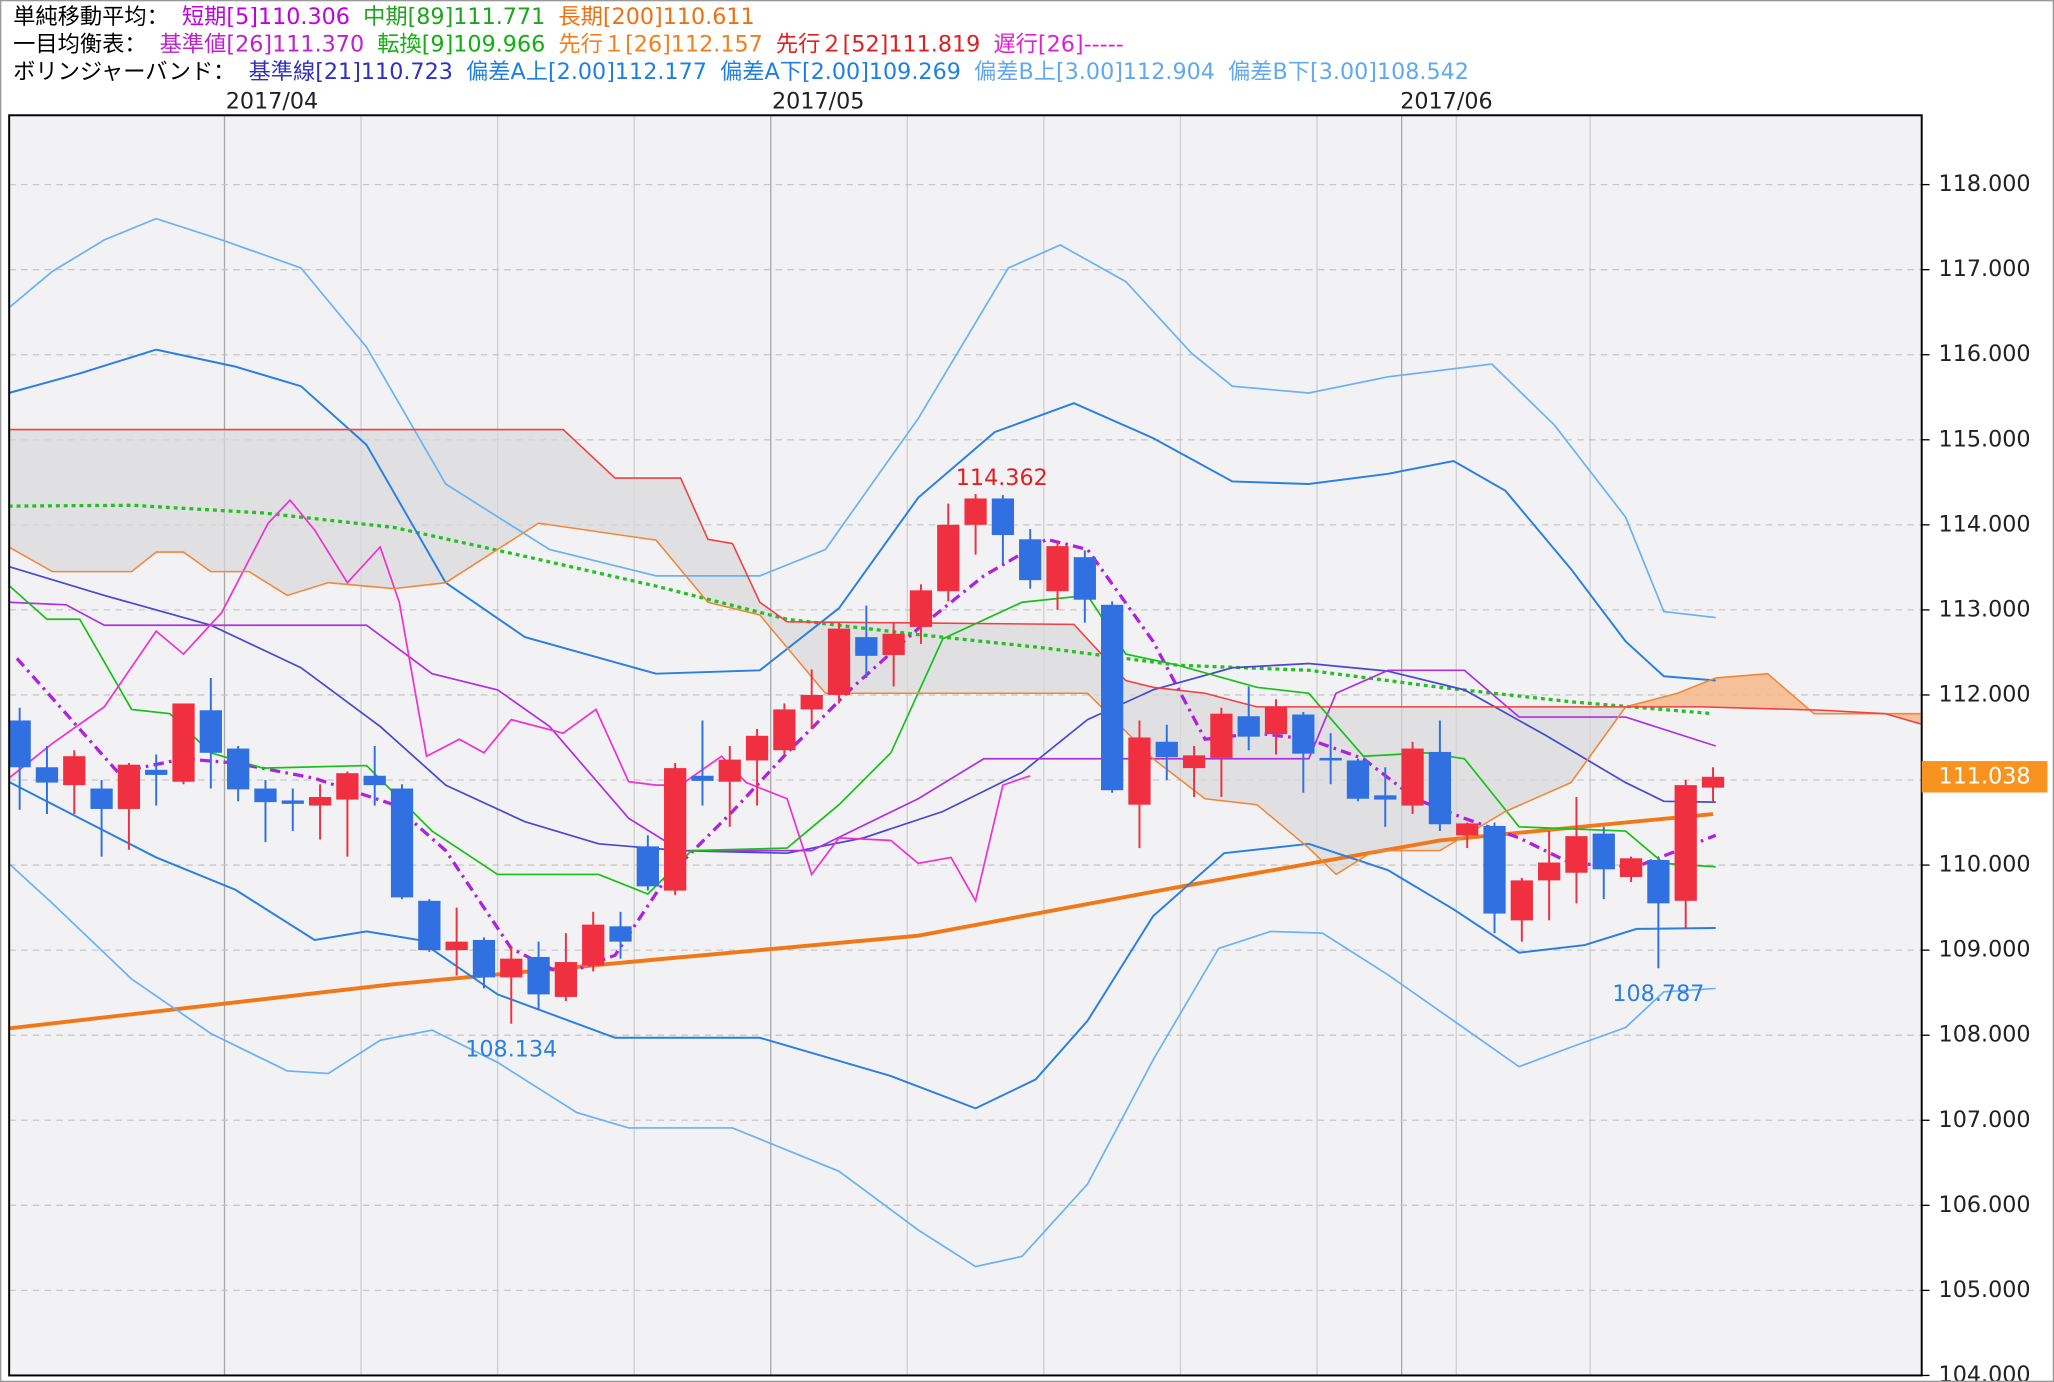 The image size is (2054, 1382). What do you see at coordinates (1985, 950) in the screenshot?
I see `y-tick-label: 109.000` at bounding box center [1985, 950].